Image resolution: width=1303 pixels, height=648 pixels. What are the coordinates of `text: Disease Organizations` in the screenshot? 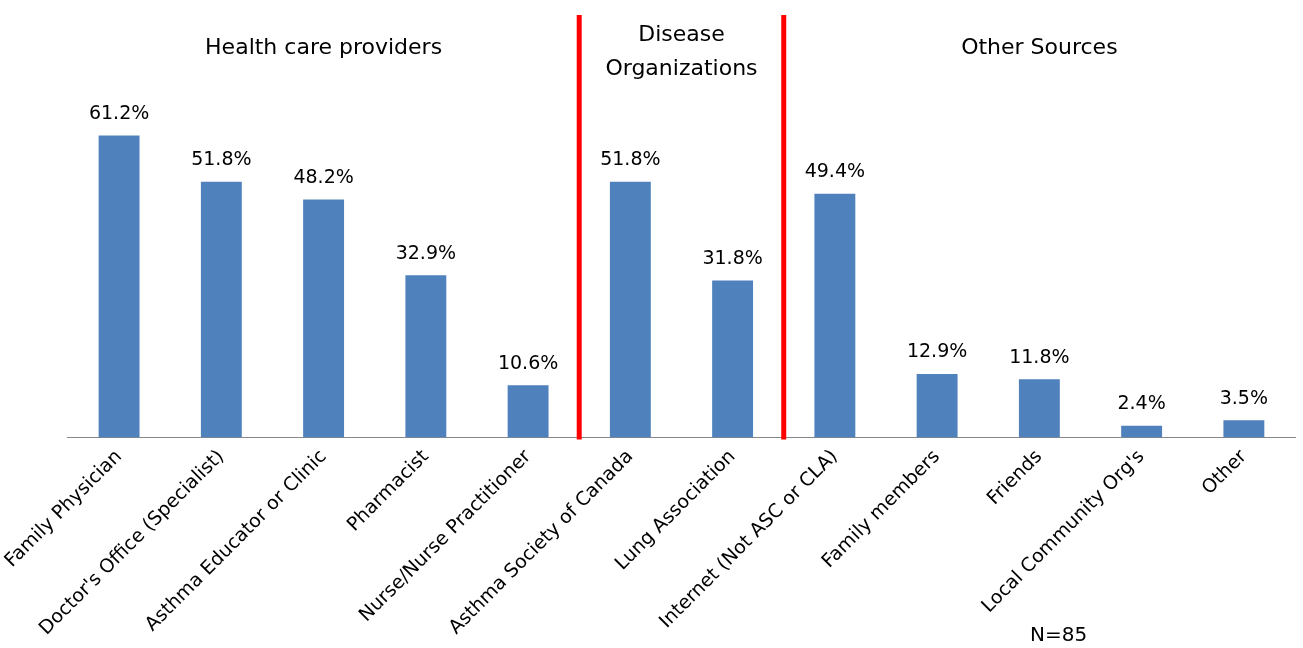 It's located at (681, 50).